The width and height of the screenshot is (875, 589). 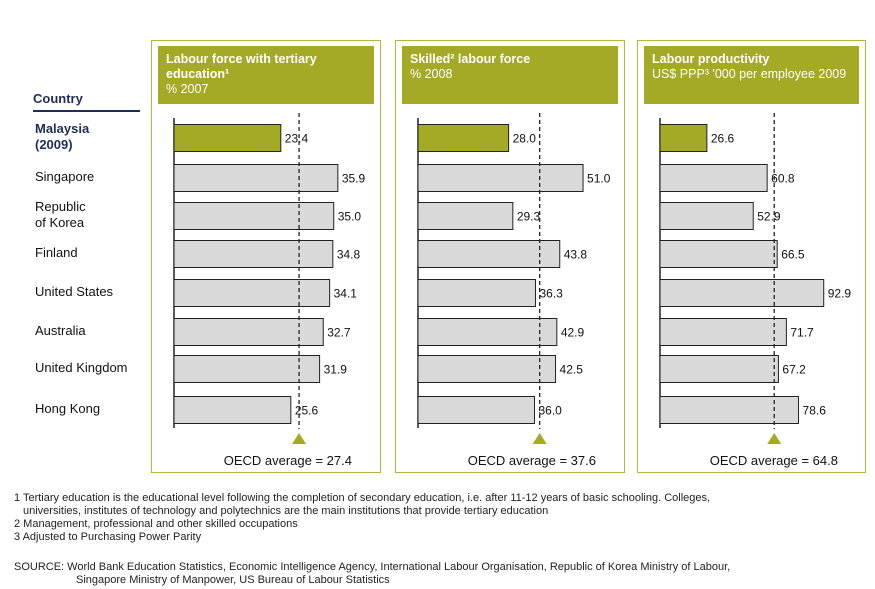 I want to click on footnote-3: 3 Adjusted to Purchasing Power Parity, so click(x=108, y=537).